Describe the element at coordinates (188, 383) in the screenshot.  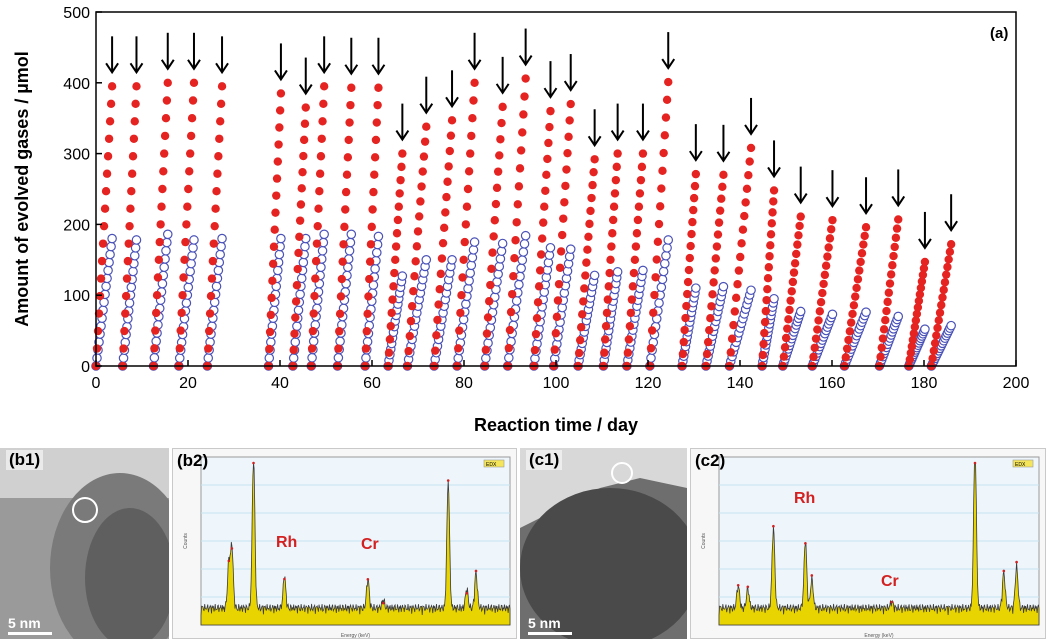
I see `x-tick-label: 20` at that location.